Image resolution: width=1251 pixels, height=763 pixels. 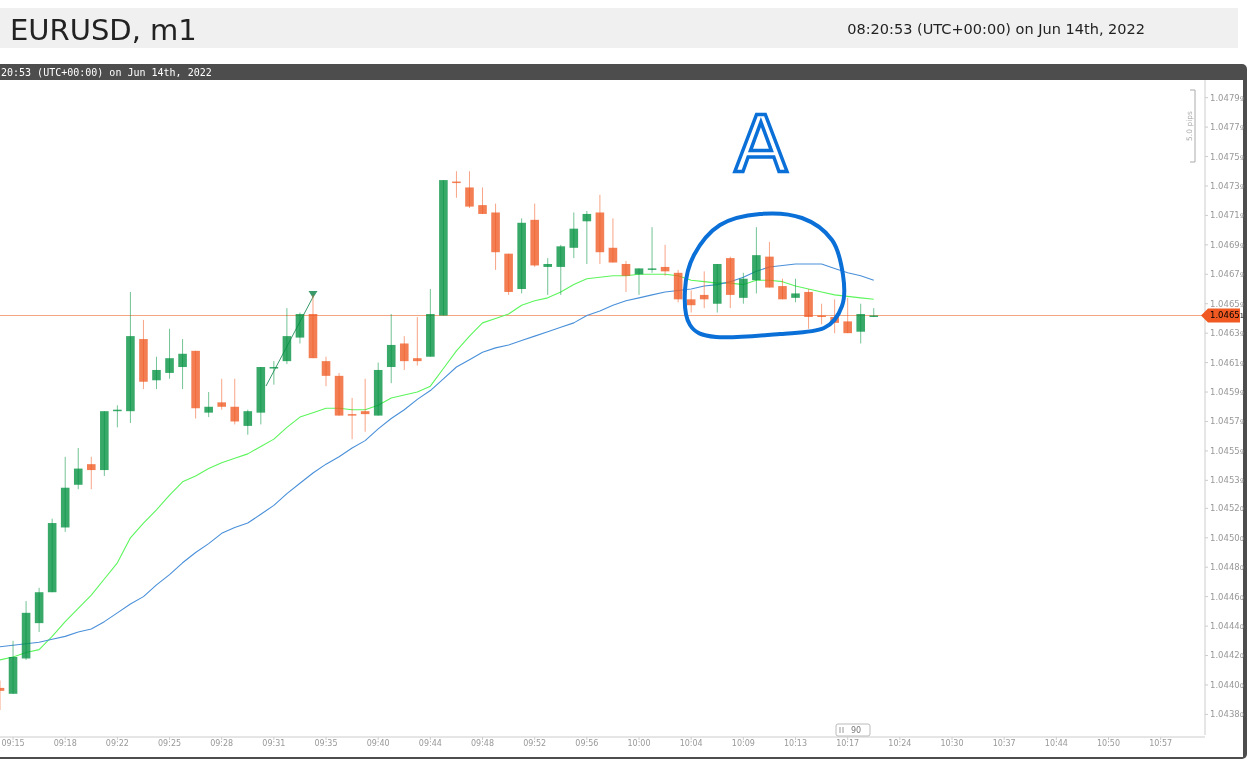 I want to click on x-tick-label: 09:15, so click(x=13, y=743).